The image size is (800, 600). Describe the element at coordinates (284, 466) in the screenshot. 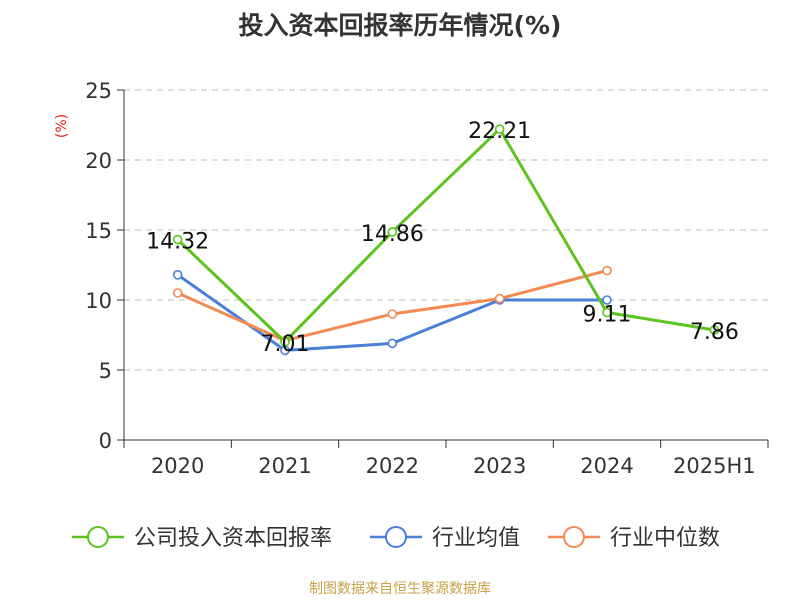

I see `x-tick-label: 2021` at that location.